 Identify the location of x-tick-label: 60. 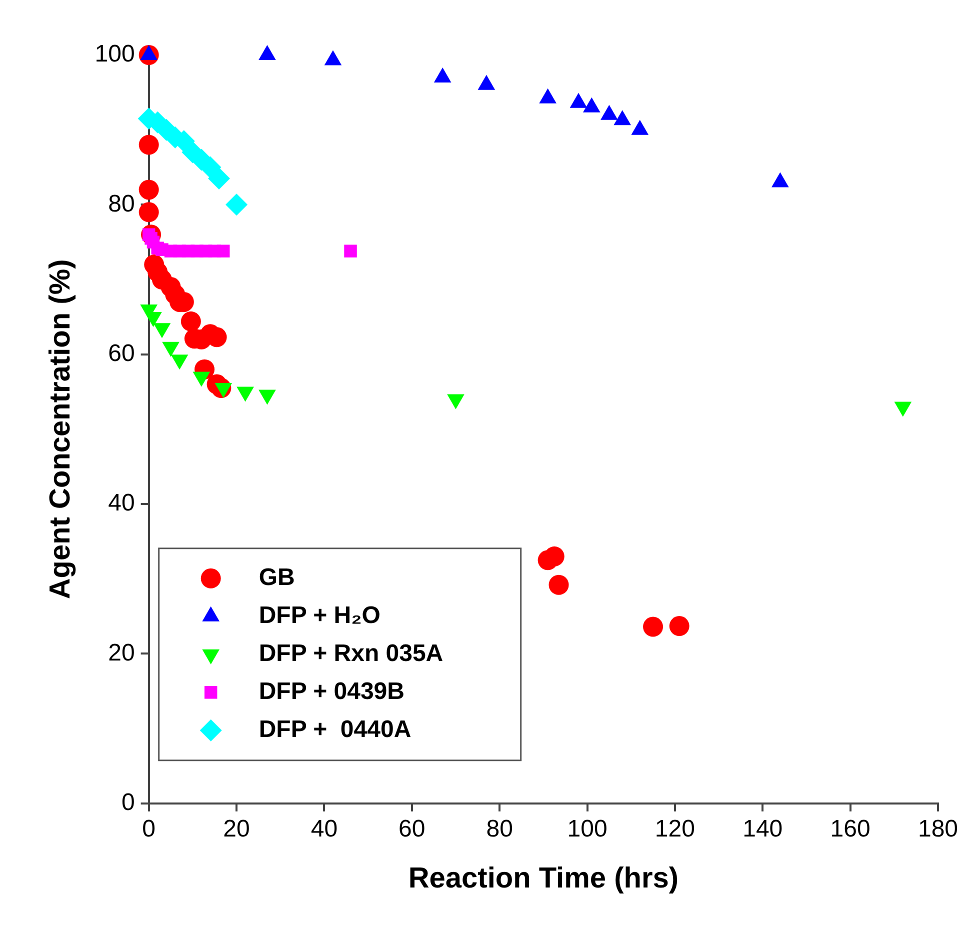
(412, 828).